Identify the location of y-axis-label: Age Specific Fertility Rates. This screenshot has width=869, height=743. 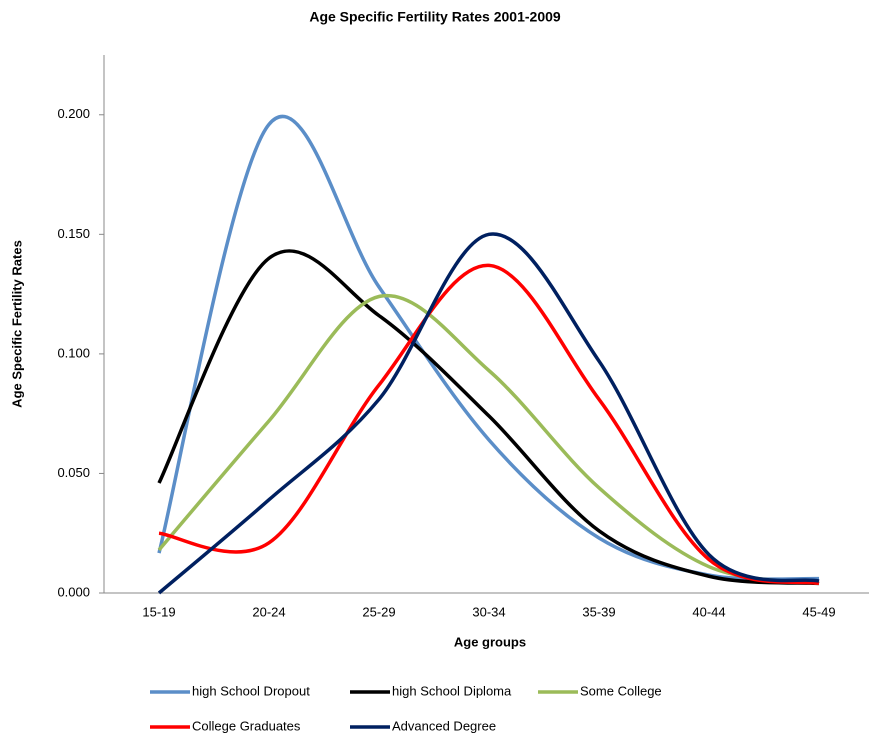
(16, 324).